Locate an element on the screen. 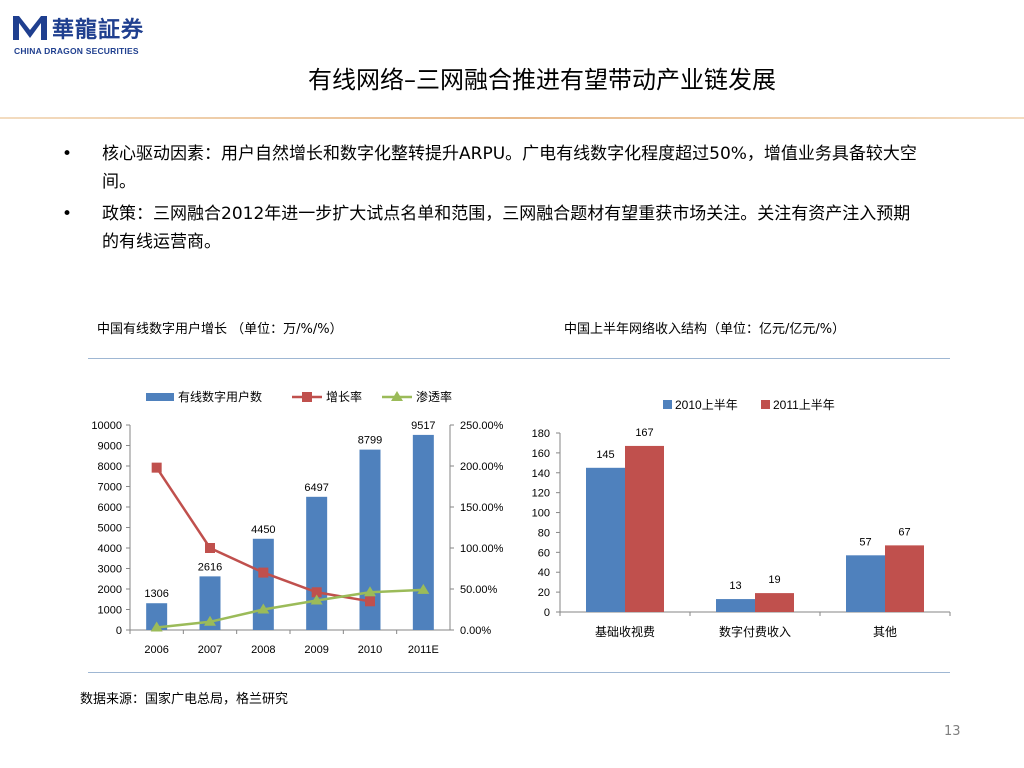 Image resolution: width=1024 pixels, height=768 pixels. slide-title: 有线网络–三网融合推进有望带动产业链发展 is located at coordinates (542, 80).